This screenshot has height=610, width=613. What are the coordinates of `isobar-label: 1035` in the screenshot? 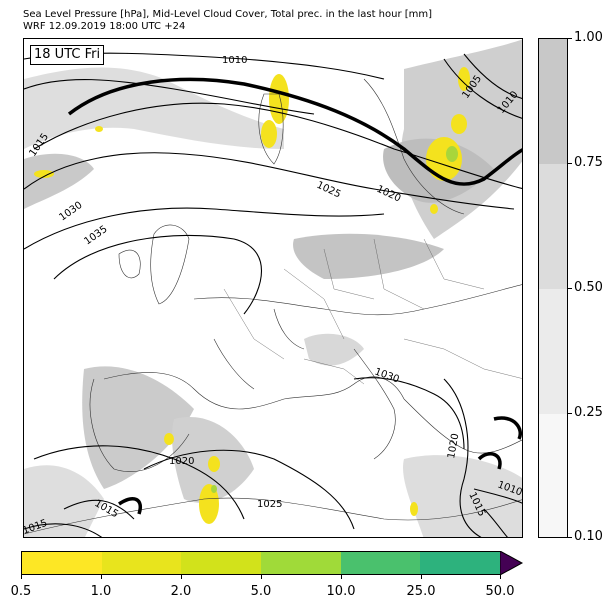 It's located at (95, 236).